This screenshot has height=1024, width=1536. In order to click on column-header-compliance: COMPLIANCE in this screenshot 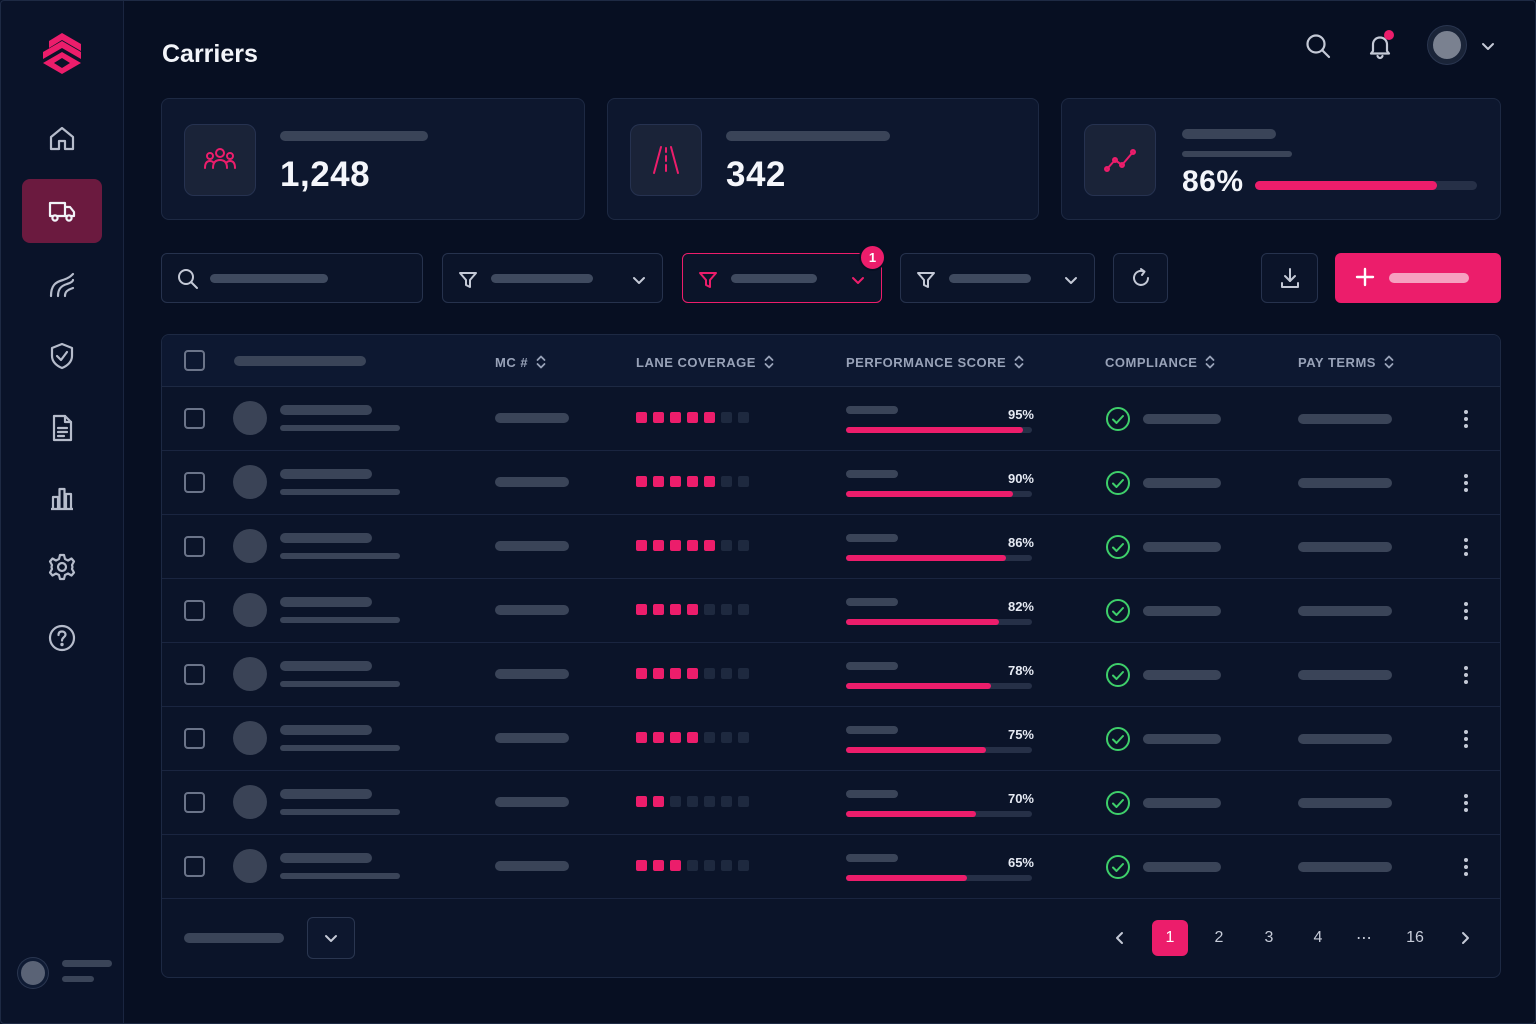, I will do `click(1160, 362)`.